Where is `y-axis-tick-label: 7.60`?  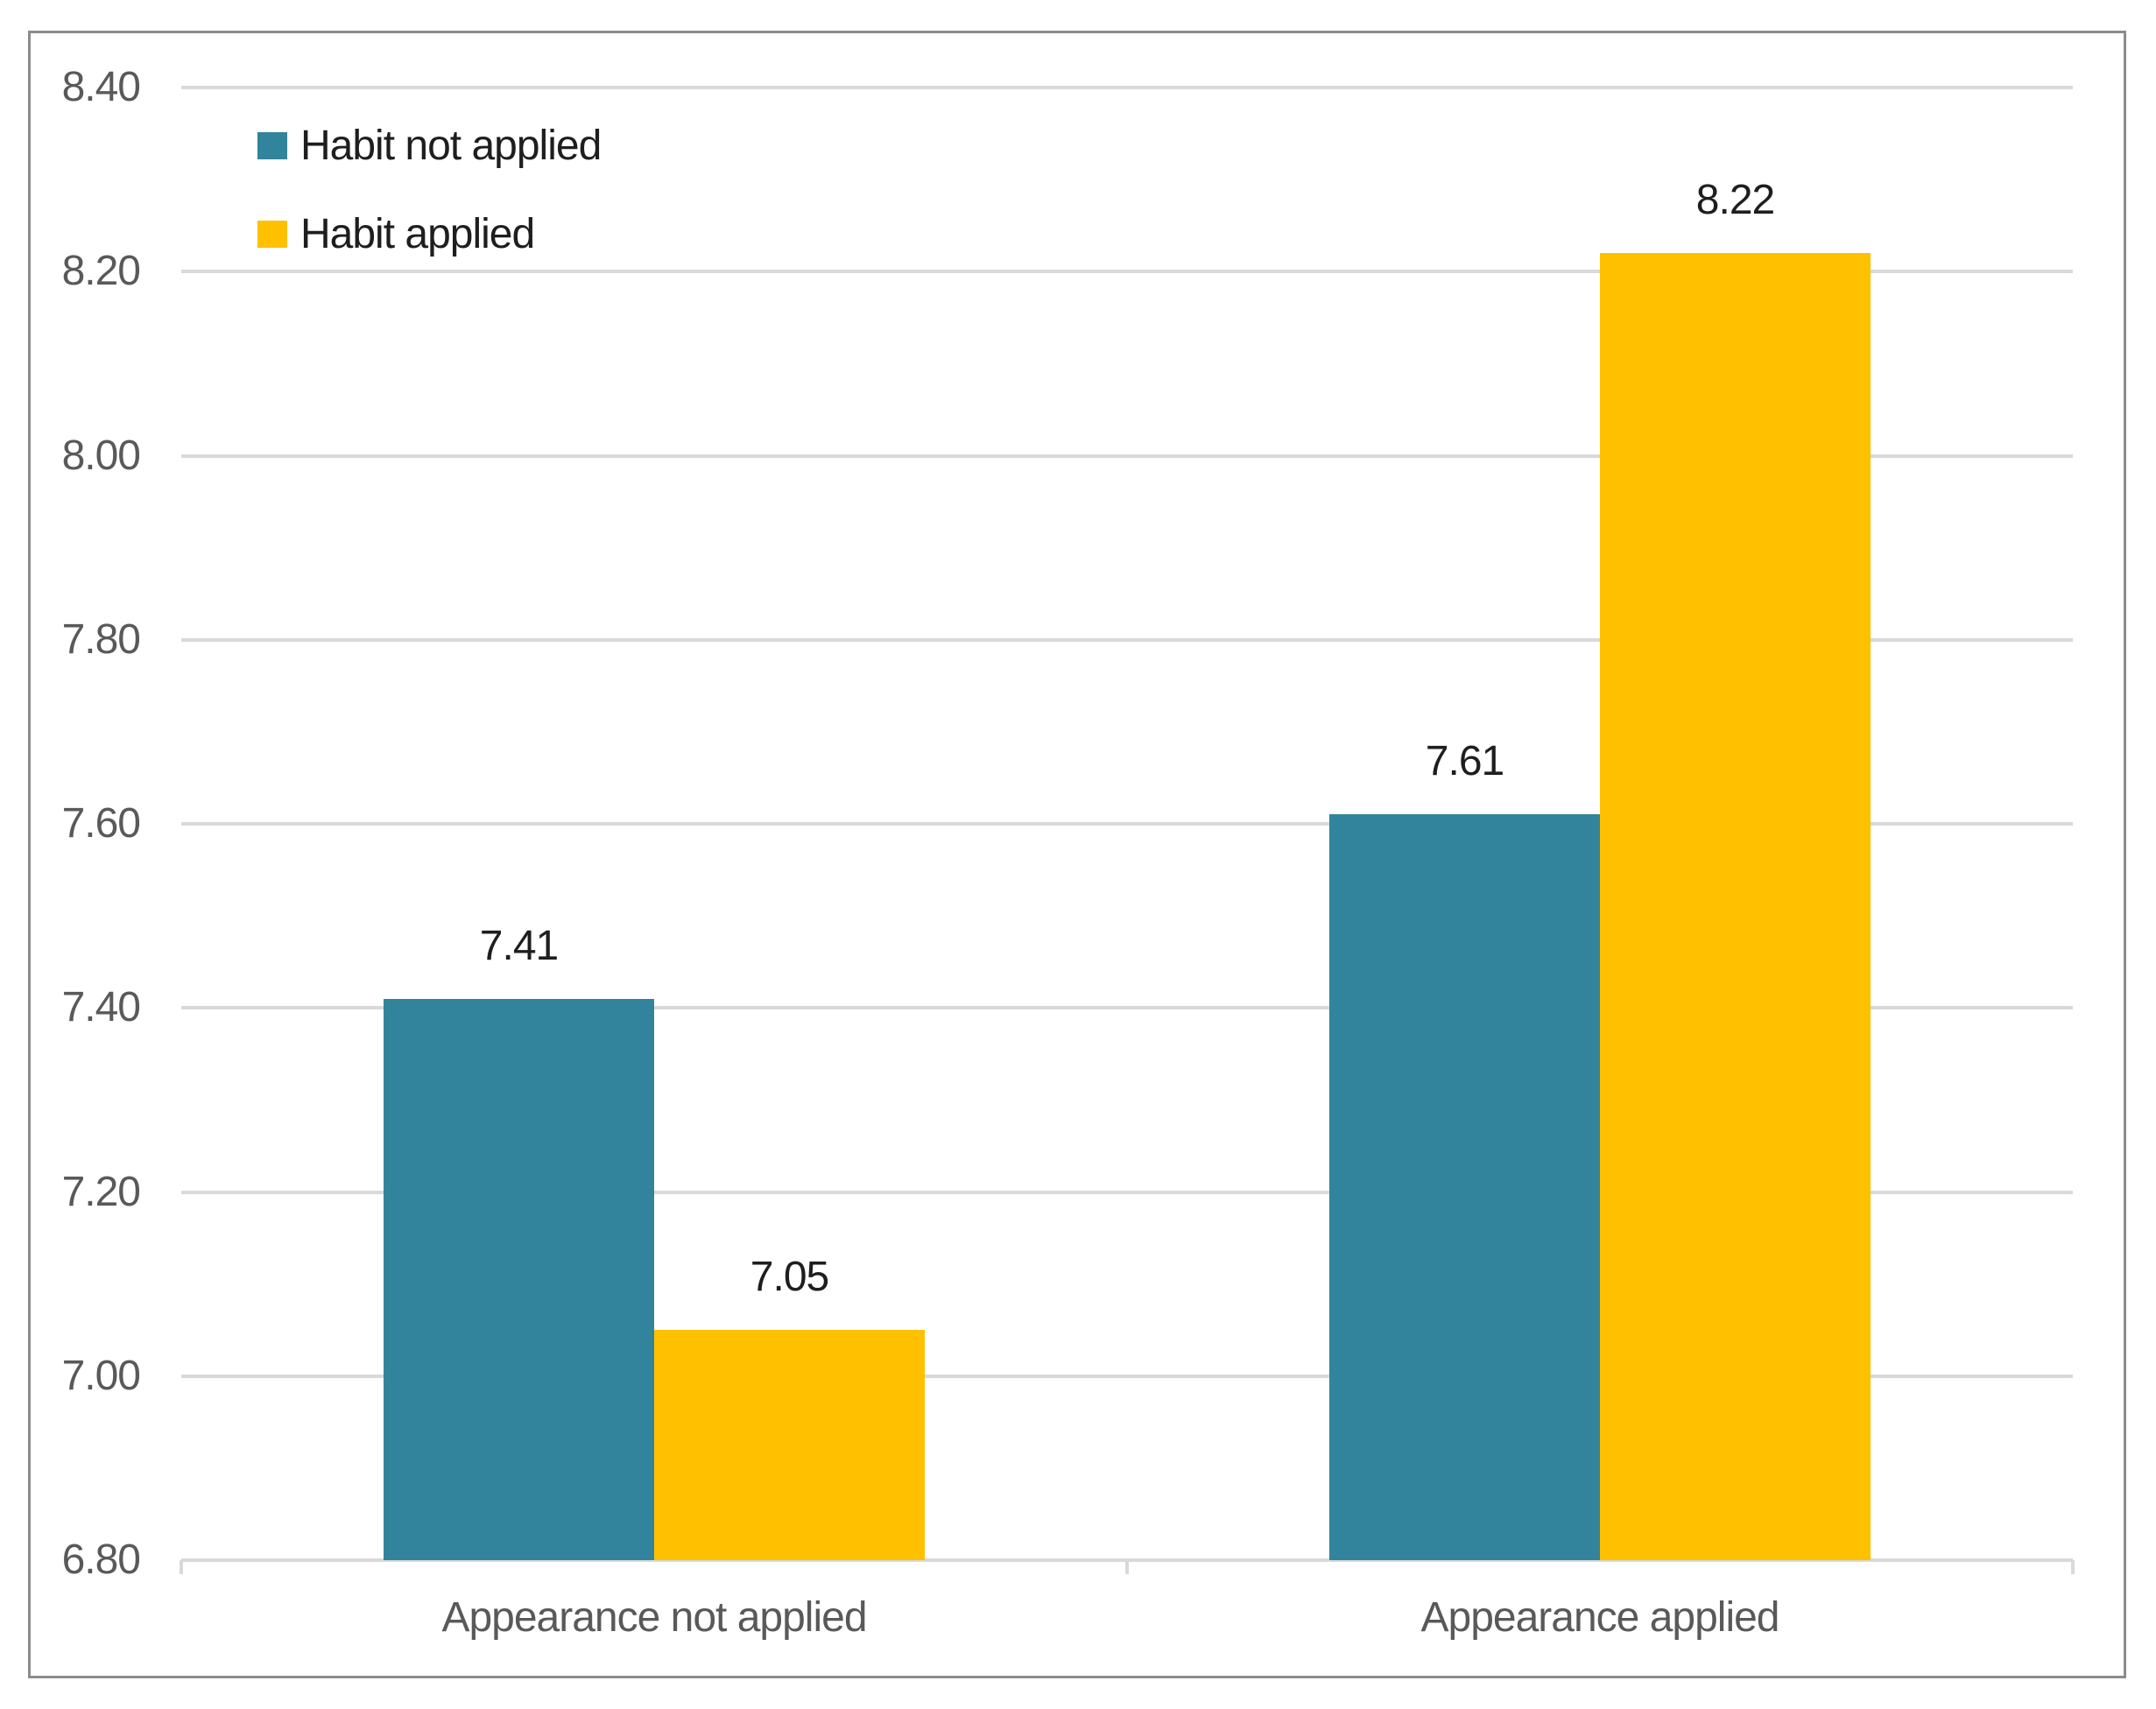
y-axis-tick-label: 7.60 is located at coordinates (101, 823).